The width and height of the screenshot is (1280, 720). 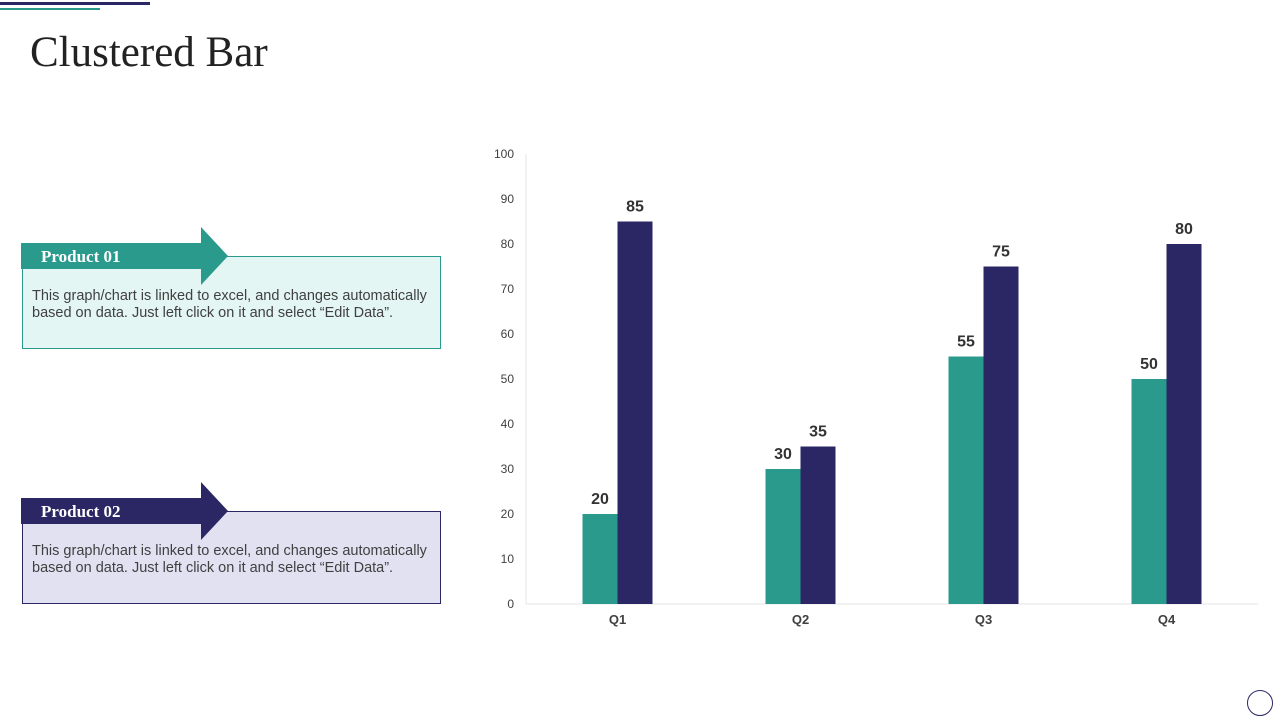 I want to click on y-tick-label: 40, so click(x=508, y=424).